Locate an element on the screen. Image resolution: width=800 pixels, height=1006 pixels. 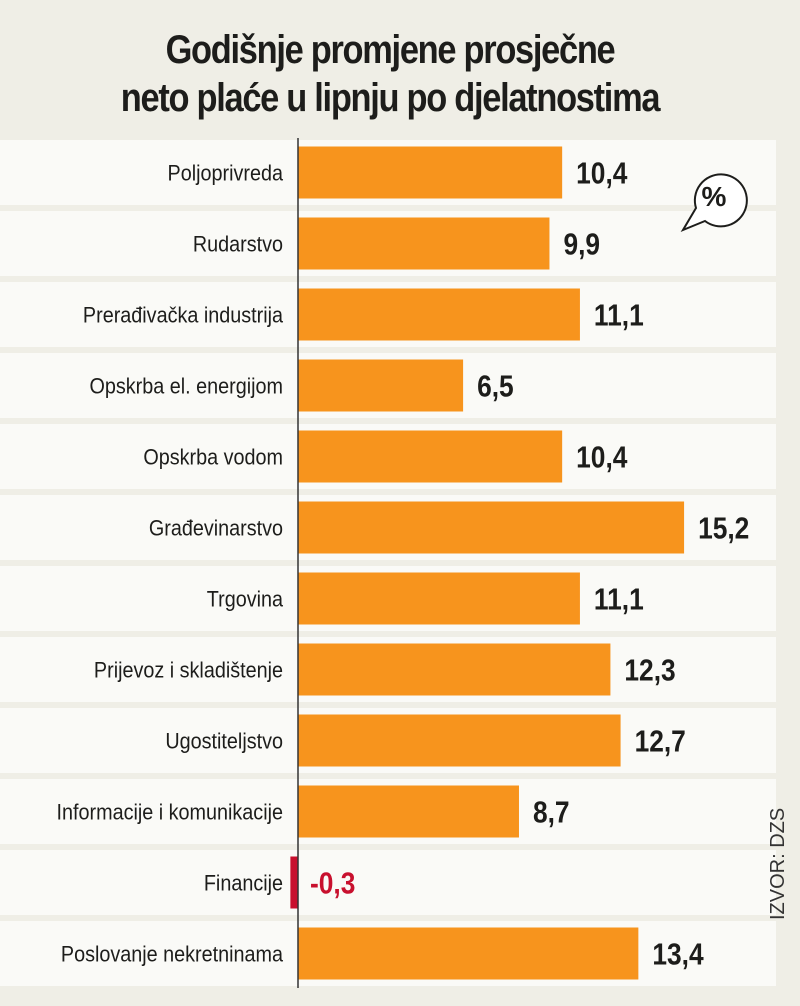
category-label: Prijevoz i skladištenje is located at coordinates (188, 671).